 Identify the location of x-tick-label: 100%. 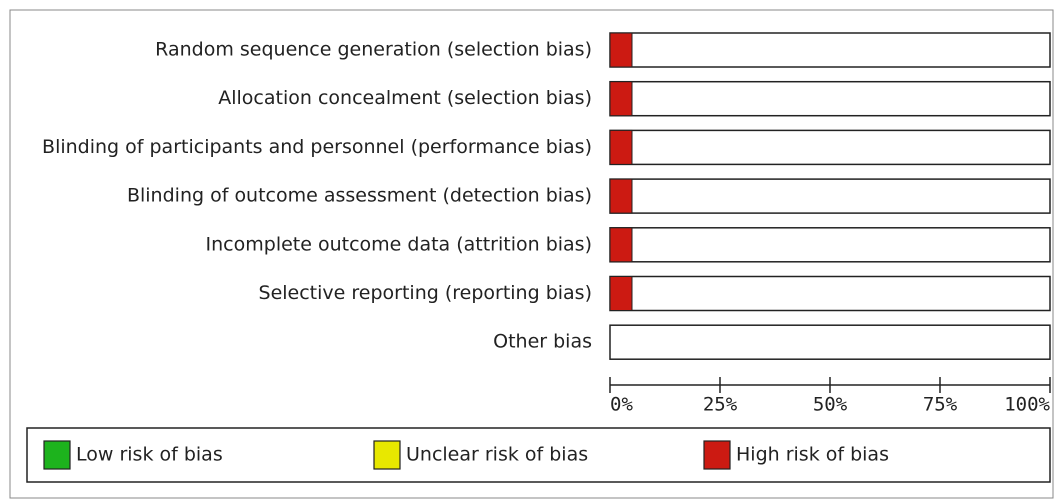
(1027, 405).